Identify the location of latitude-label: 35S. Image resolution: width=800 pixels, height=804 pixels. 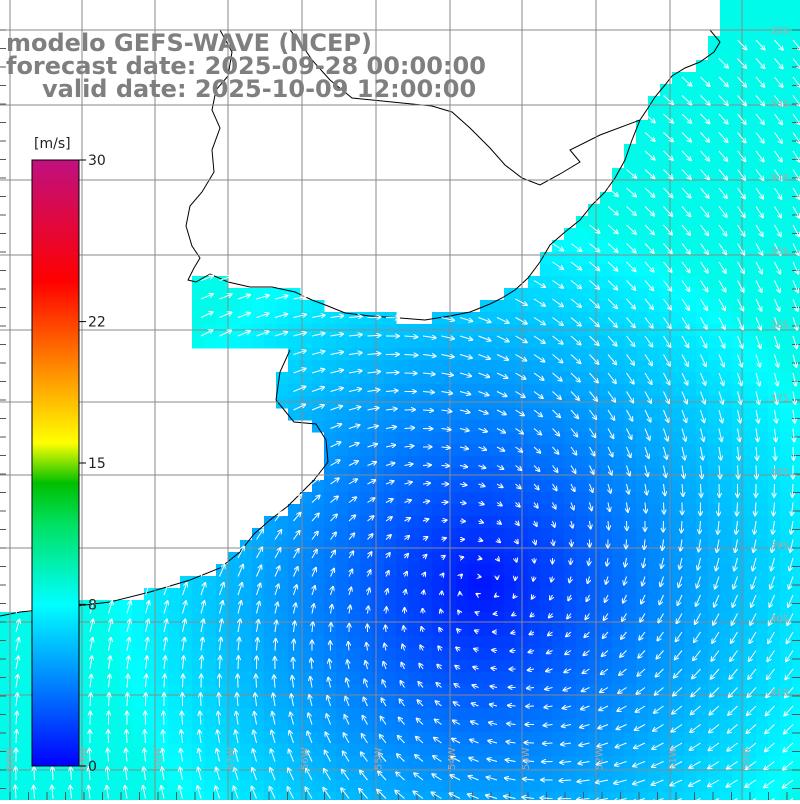
(779, 252).